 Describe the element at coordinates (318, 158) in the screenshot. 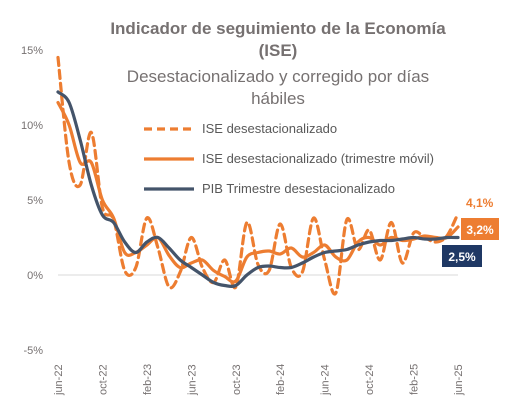

I see `legend-label-ise-trimestre: ISE desestacionalizado (trimestre móvil)` at that location.